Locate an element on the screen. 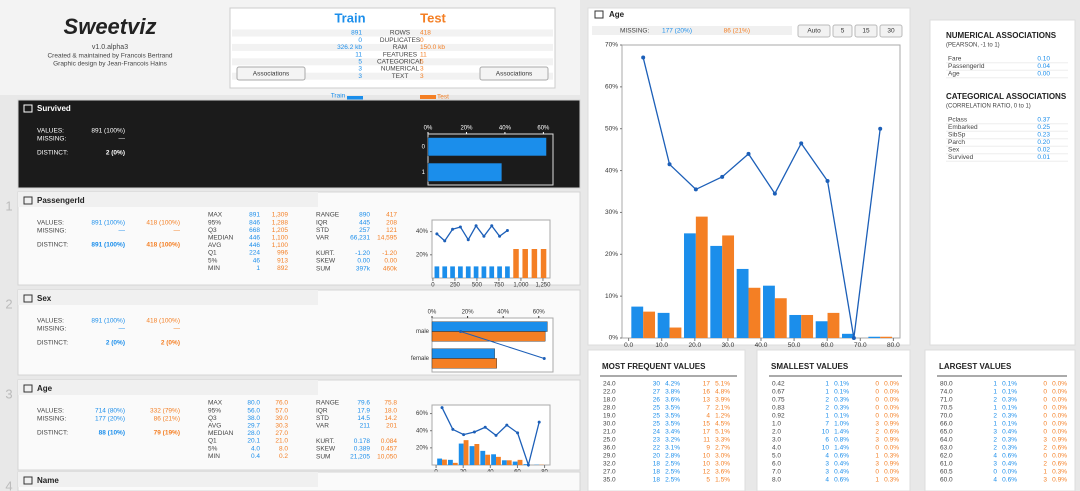  label: 70.5 is located at coordinates (946, 408).